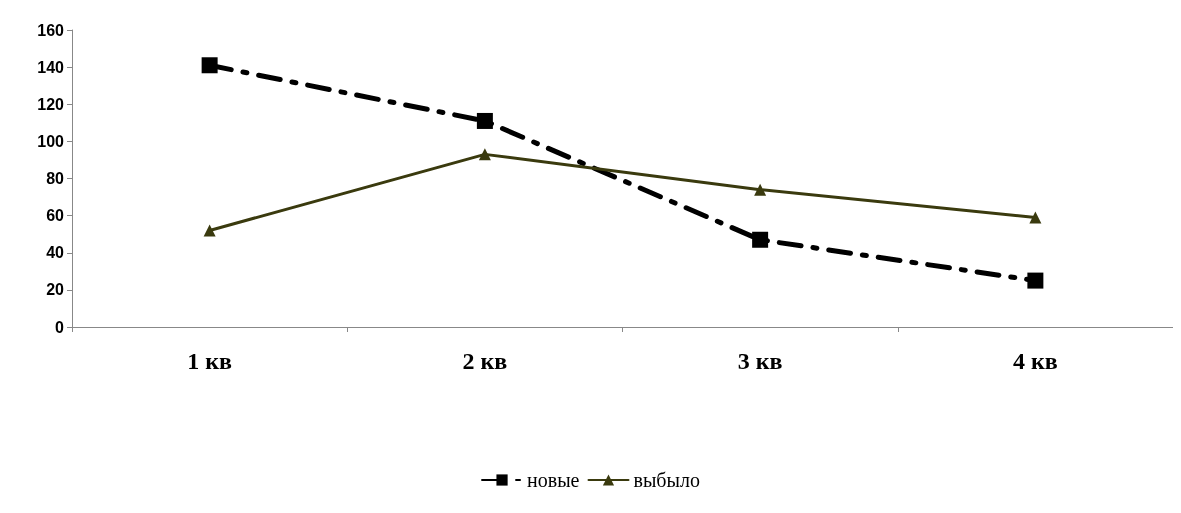 The image size is (1181, 513). I want to click on legend-label: выбыло, so click(666, 480).